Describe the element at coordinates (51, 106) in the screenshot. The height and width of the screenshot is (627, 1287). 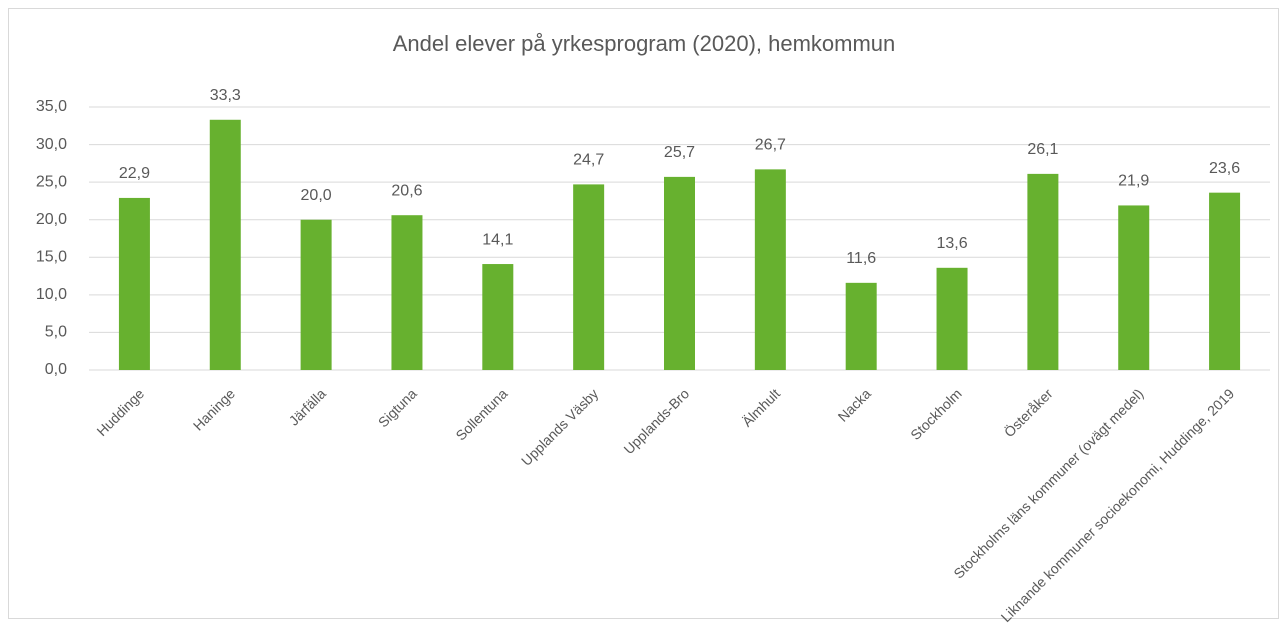
I see `y-tick-label: 35,0` at that location.